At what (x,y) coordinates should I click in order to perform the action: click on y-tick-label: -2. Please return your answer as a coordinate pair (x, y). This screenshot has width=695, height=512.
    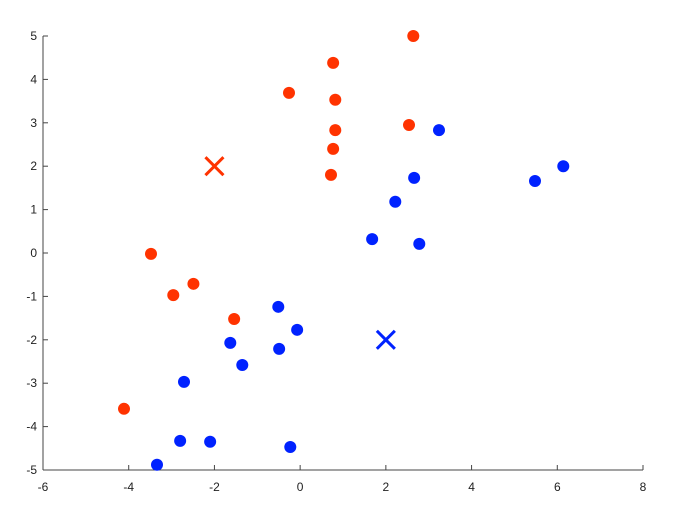
    Looking at the image, I should click on (31, 340).